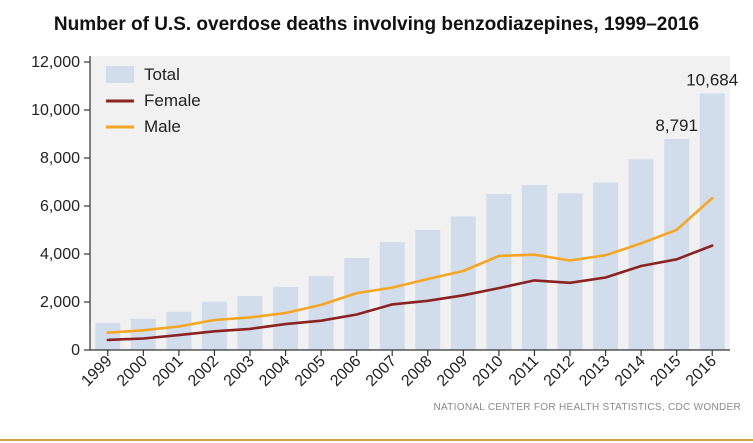 This screenshot has height=443, width=753. Describe the element at coordinates (606, 266) in the screenshot. I see `bar-total-2013` at that location.